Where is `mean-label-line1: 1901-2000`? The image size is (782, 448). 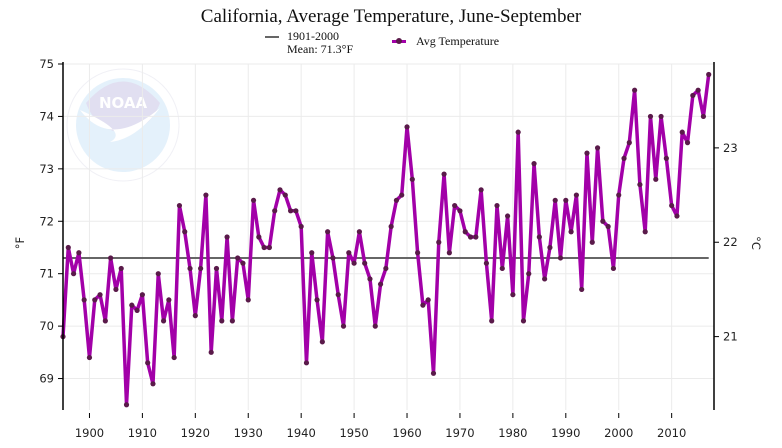 mean-label-line1: 1901-2000 is located at coordinates (313, 36).